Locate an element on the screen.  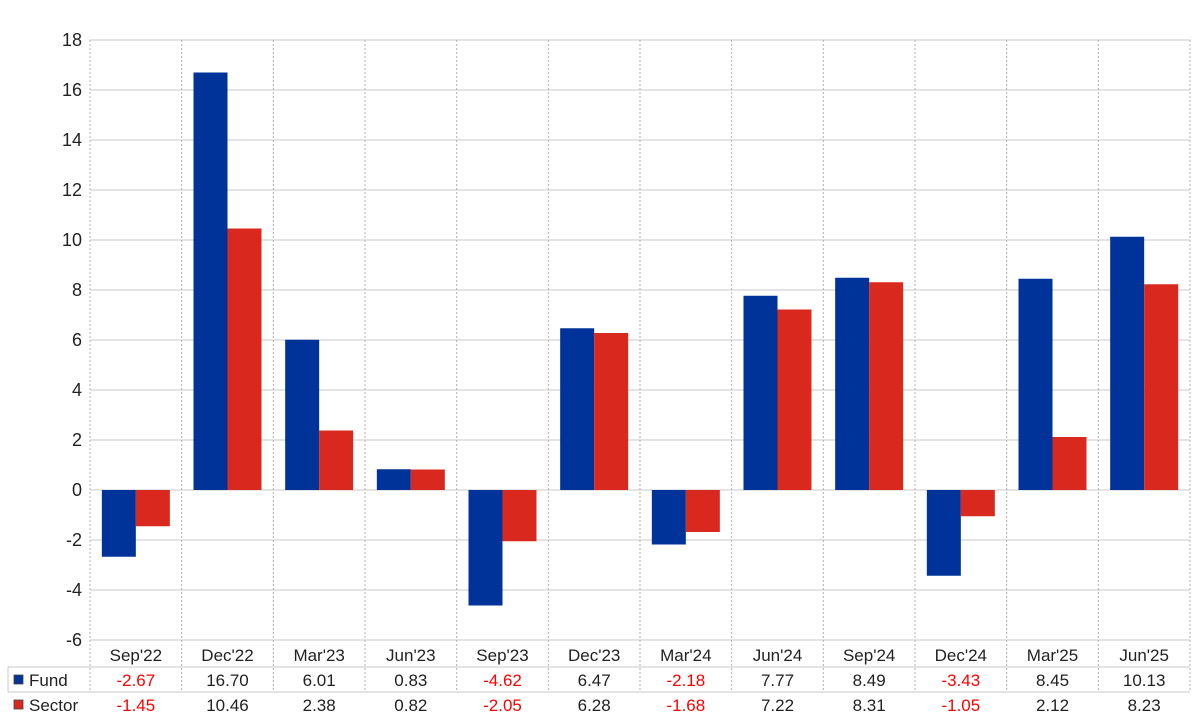
x-tick-label: Sep'24 is located at coordinates (869, 655).